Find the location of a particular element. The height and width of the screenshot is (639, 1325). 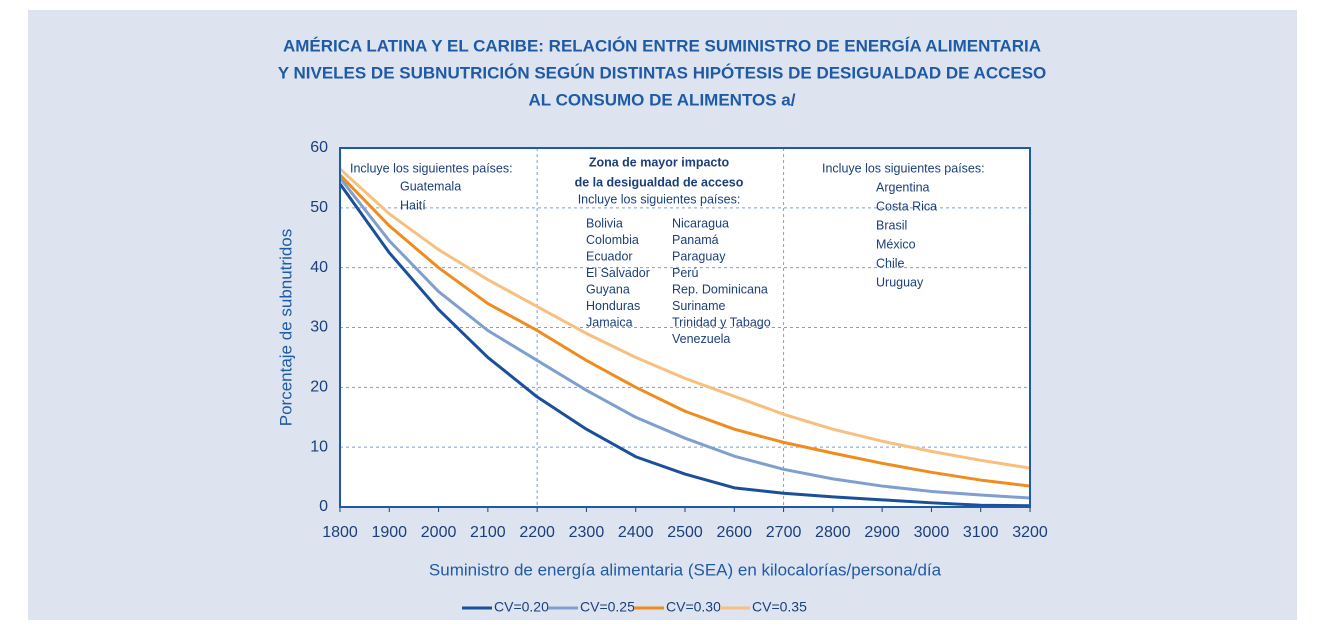

y-tick-label: 0 is located at coordinates (323, 506).